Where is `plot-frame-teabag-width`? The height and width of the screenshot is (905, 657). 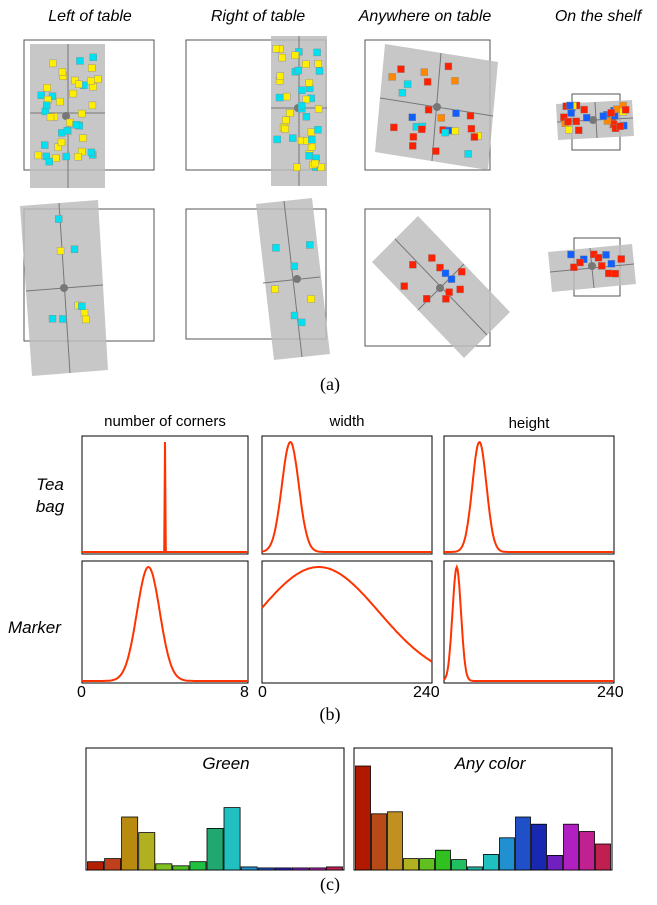 plot-frame-teabag-width is located at coordinates (347, 495).